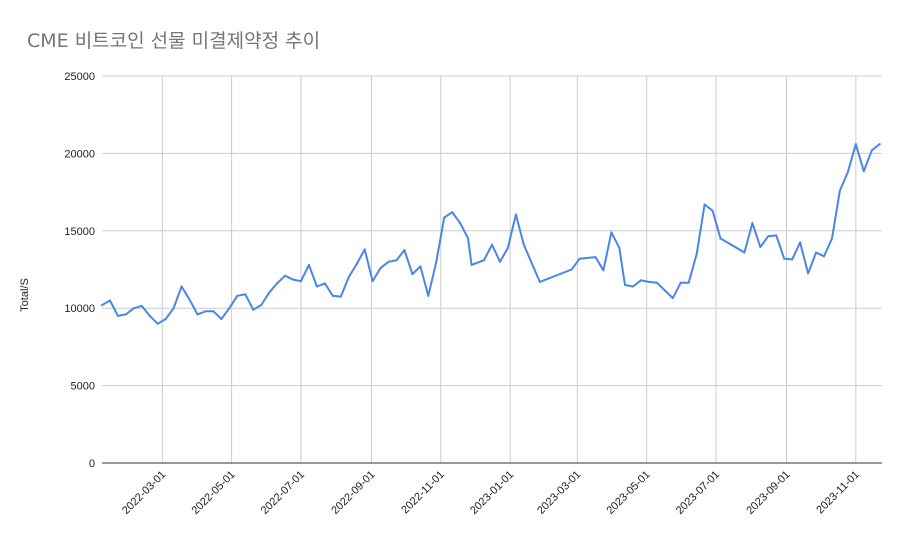  I want to click on x-tick-label: 2022-07-01, so click(283, 493).